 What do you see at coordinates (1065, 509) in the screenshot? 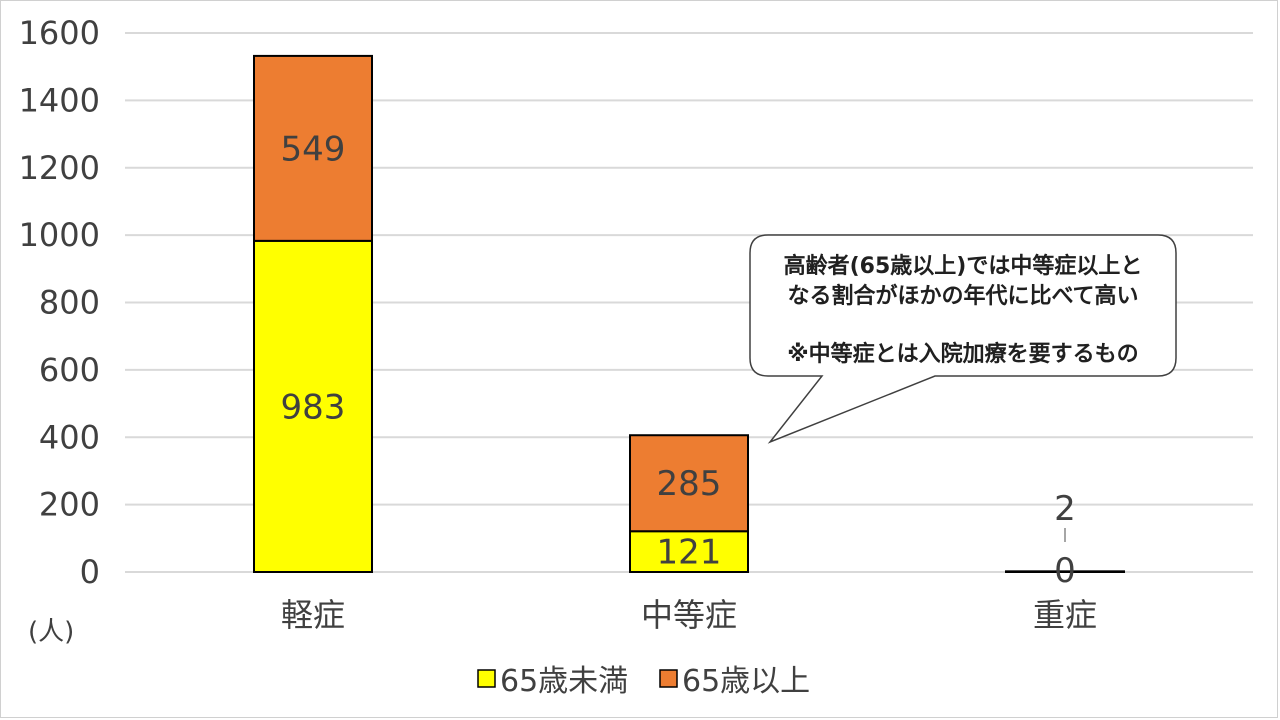
I see `data-label: 2` at bounding box center [1065, 509].